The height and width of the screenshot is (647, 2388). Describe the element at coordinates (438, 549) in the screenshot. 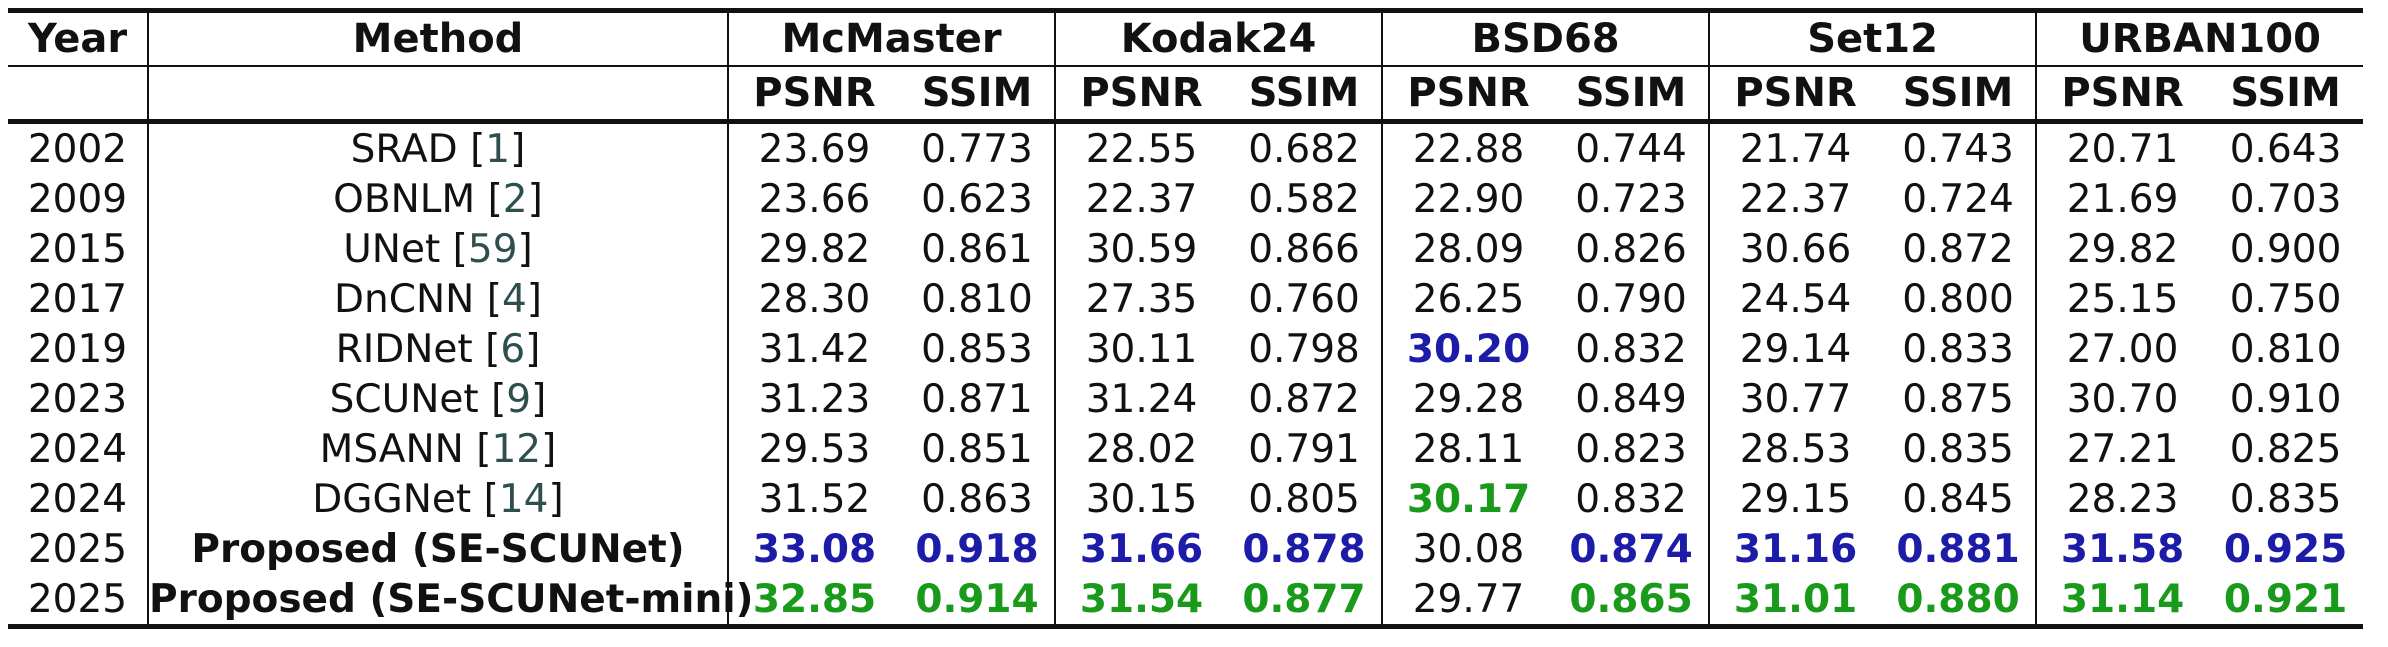

I see `cell-method: Proposed (SE-SCUNet)` at that location.